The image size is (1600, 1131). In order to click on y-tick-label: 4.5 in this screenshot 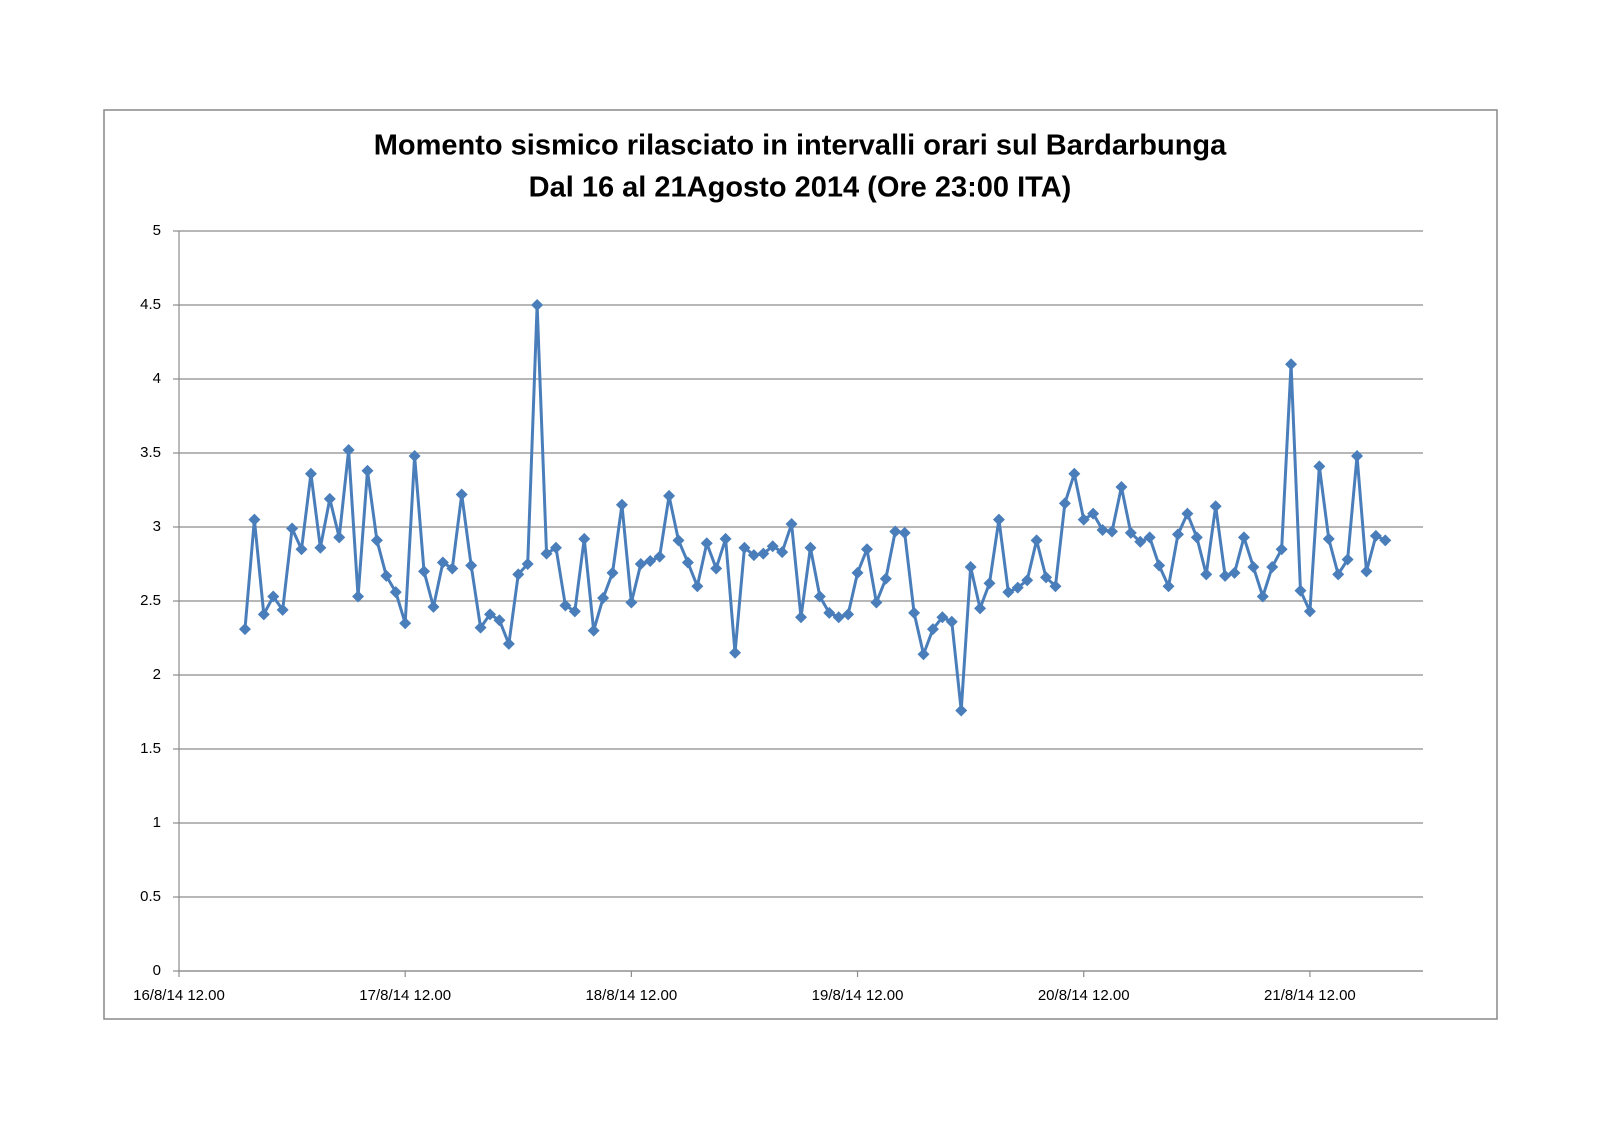, I will do `click(150, 304)`.